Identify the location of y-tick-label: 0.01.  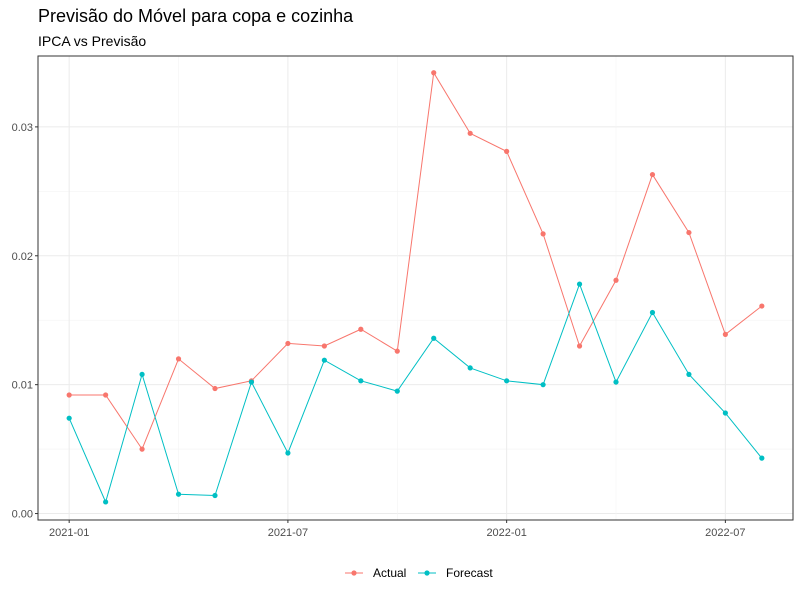
(22, 386).